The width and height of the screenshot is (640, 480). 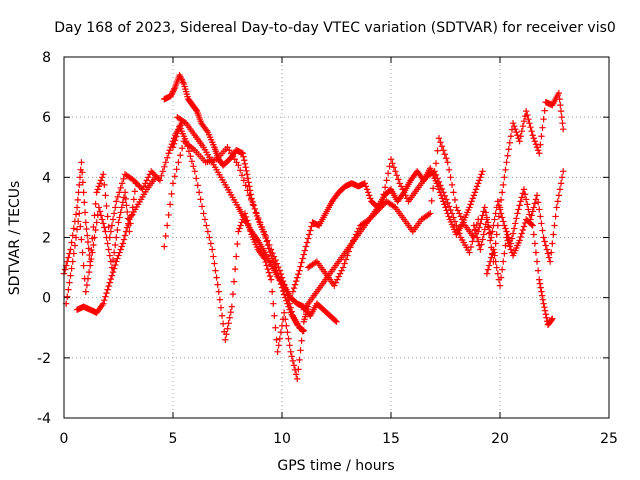 What do you see at coordinates (101, 243) in the screenshot?
I see `series-track-b` at bounding box center [101, 243].